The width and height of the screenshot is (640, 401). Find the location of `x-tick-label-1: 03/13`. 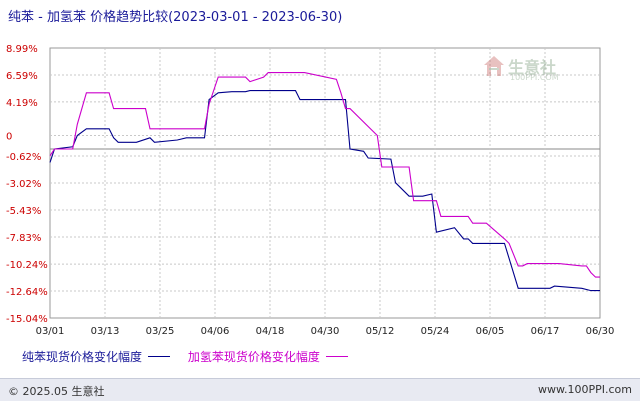

x-tick-label-1: 03/13 is located at coordinates (105, 331).